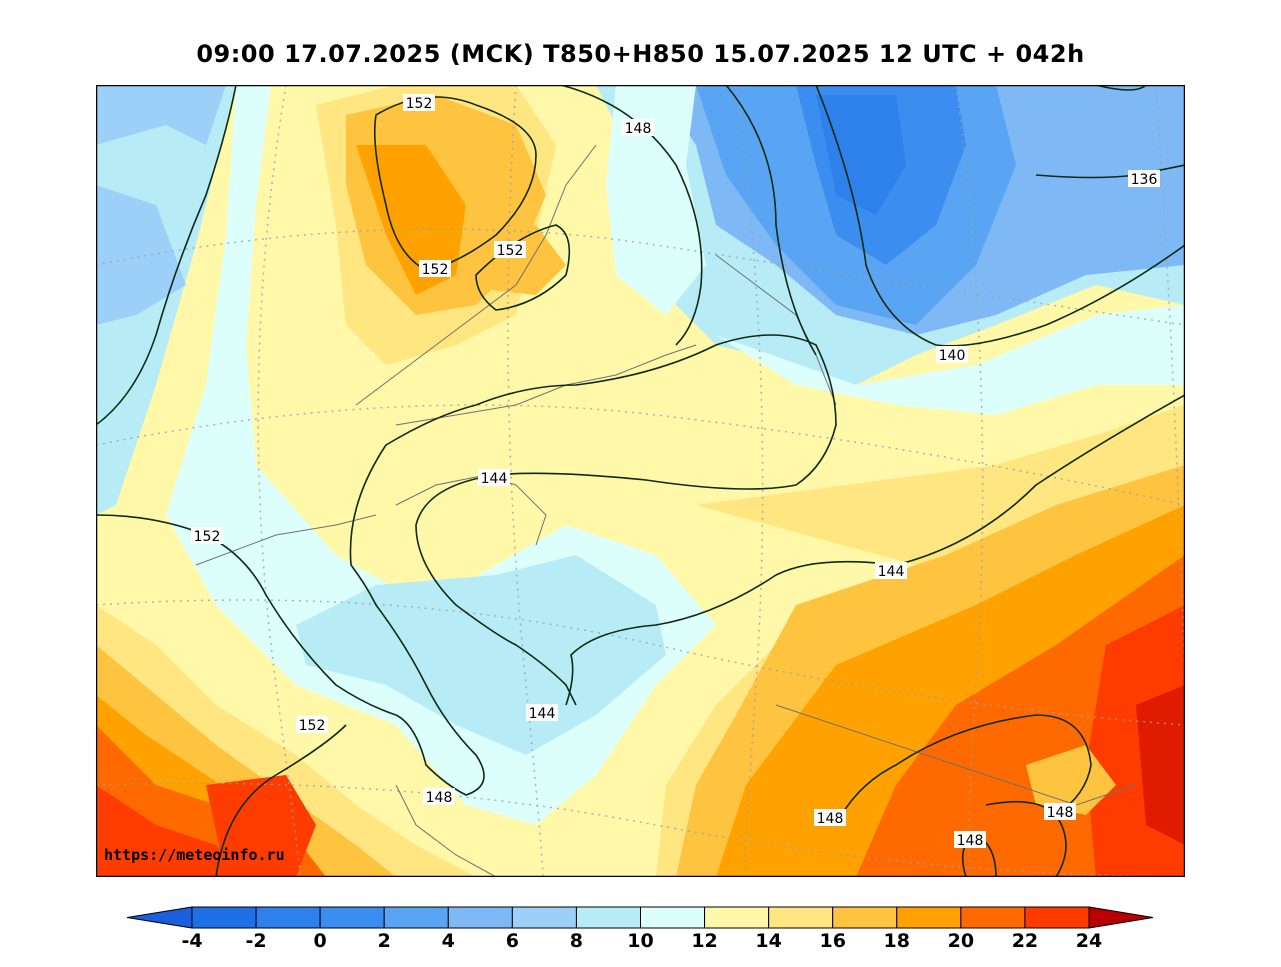  I want to click on colorbar-tick-label: 16, so click(832, 941).